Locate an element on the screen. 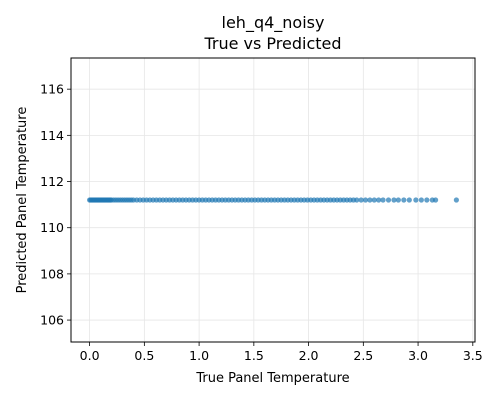  y-tick-label: 116 is located at coordinates (52, 89).